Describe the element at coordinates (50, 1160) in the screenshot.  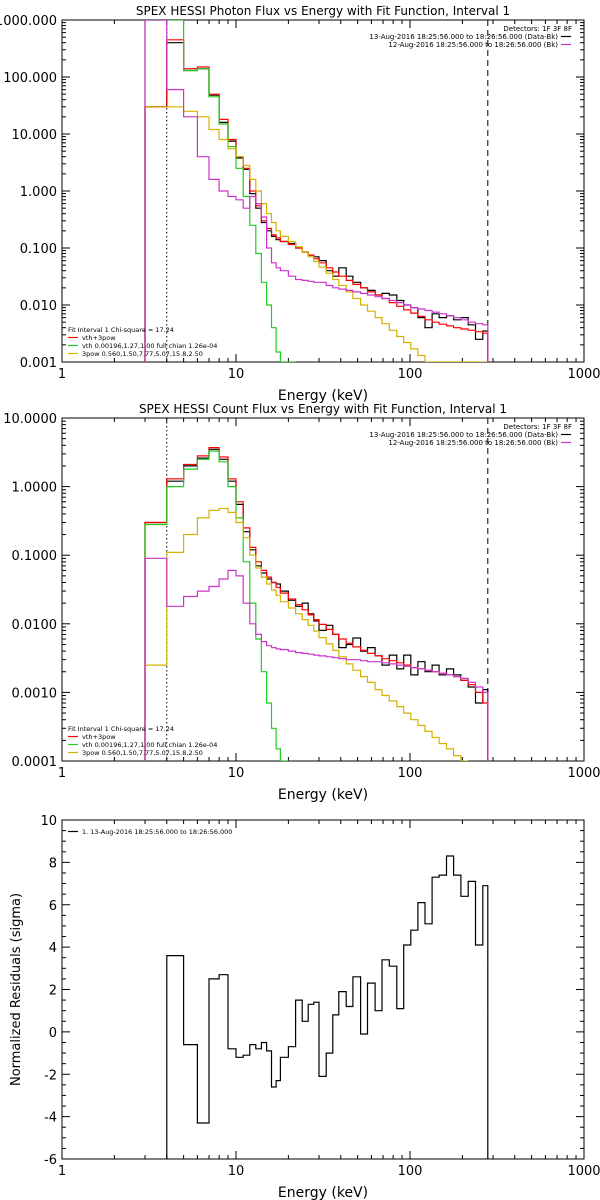
I see `y-tick-label: -6` at that location.